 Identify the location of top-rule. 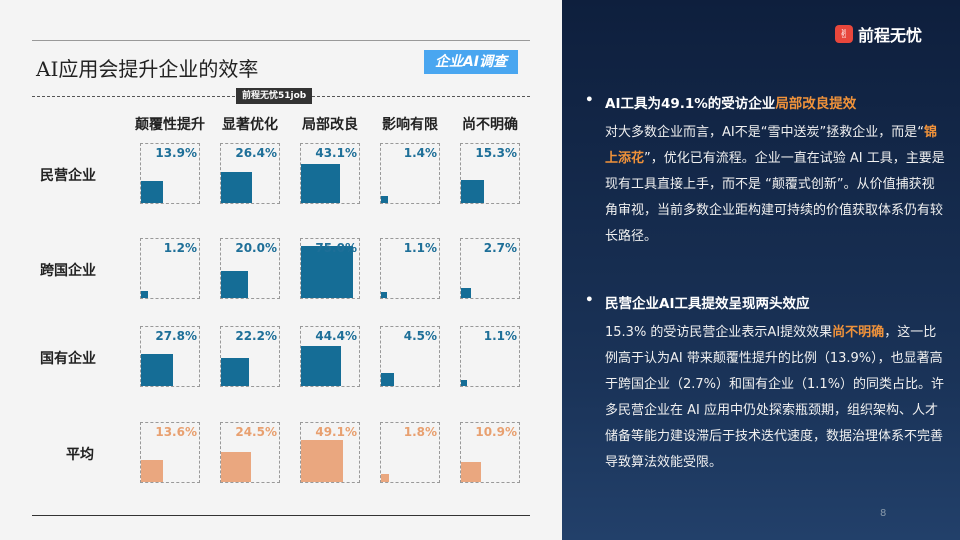
(281, 40).